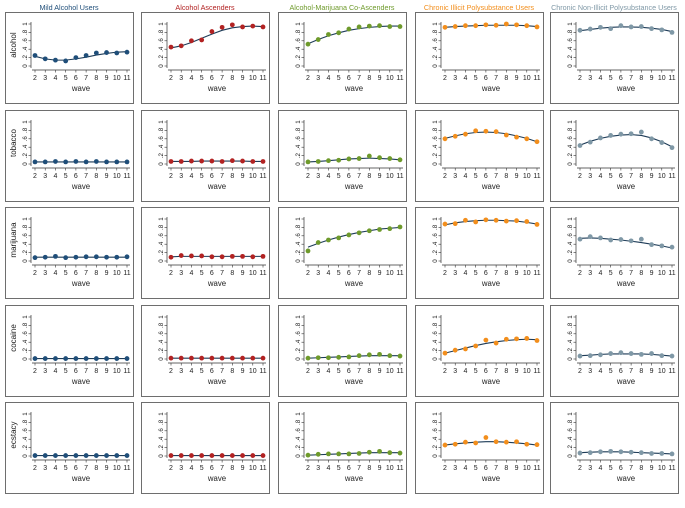 The image size is (685, 508). What do you see at coordinates (527, 176) in the screenshot?
I see `x-tick-label: 10` at bounding box center [527, 176].